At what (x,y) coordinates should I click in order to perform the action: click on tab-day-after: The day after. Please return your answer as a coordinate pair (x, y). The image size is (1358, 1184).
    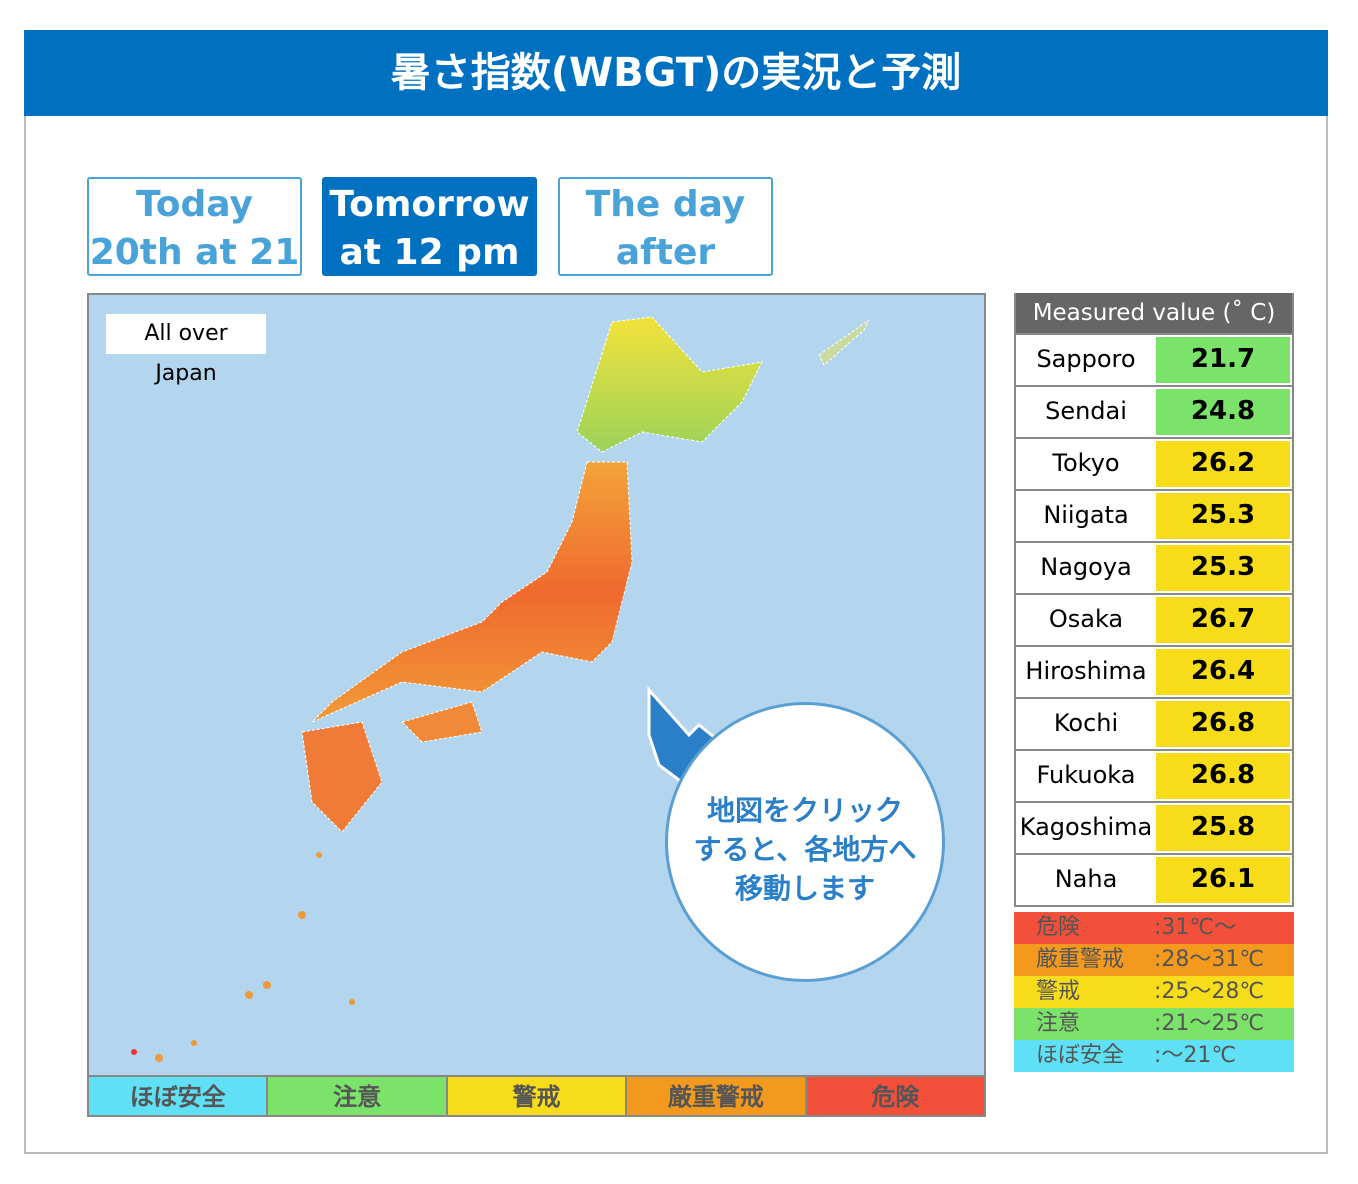
    Looking at the image, I should click on (665, 226).